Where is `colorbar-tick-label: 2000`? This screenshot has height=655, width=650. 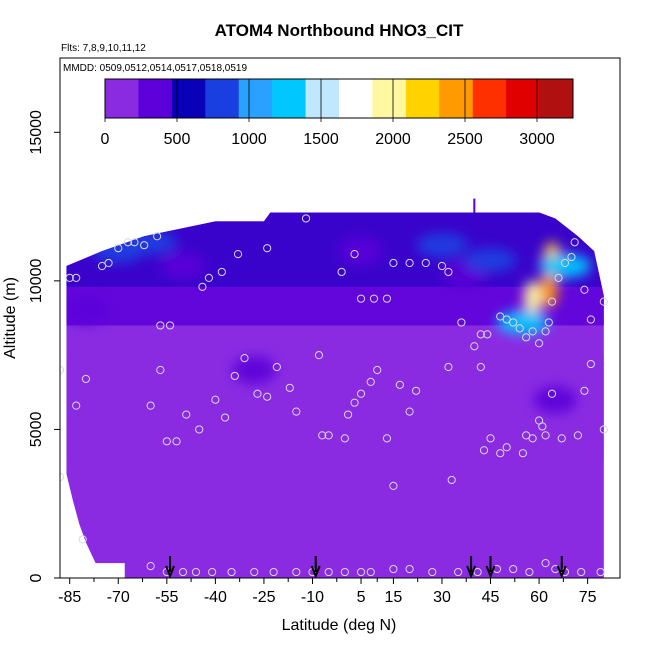
colorbar-tick-label: 2000 is located at coordinates (393, 139).